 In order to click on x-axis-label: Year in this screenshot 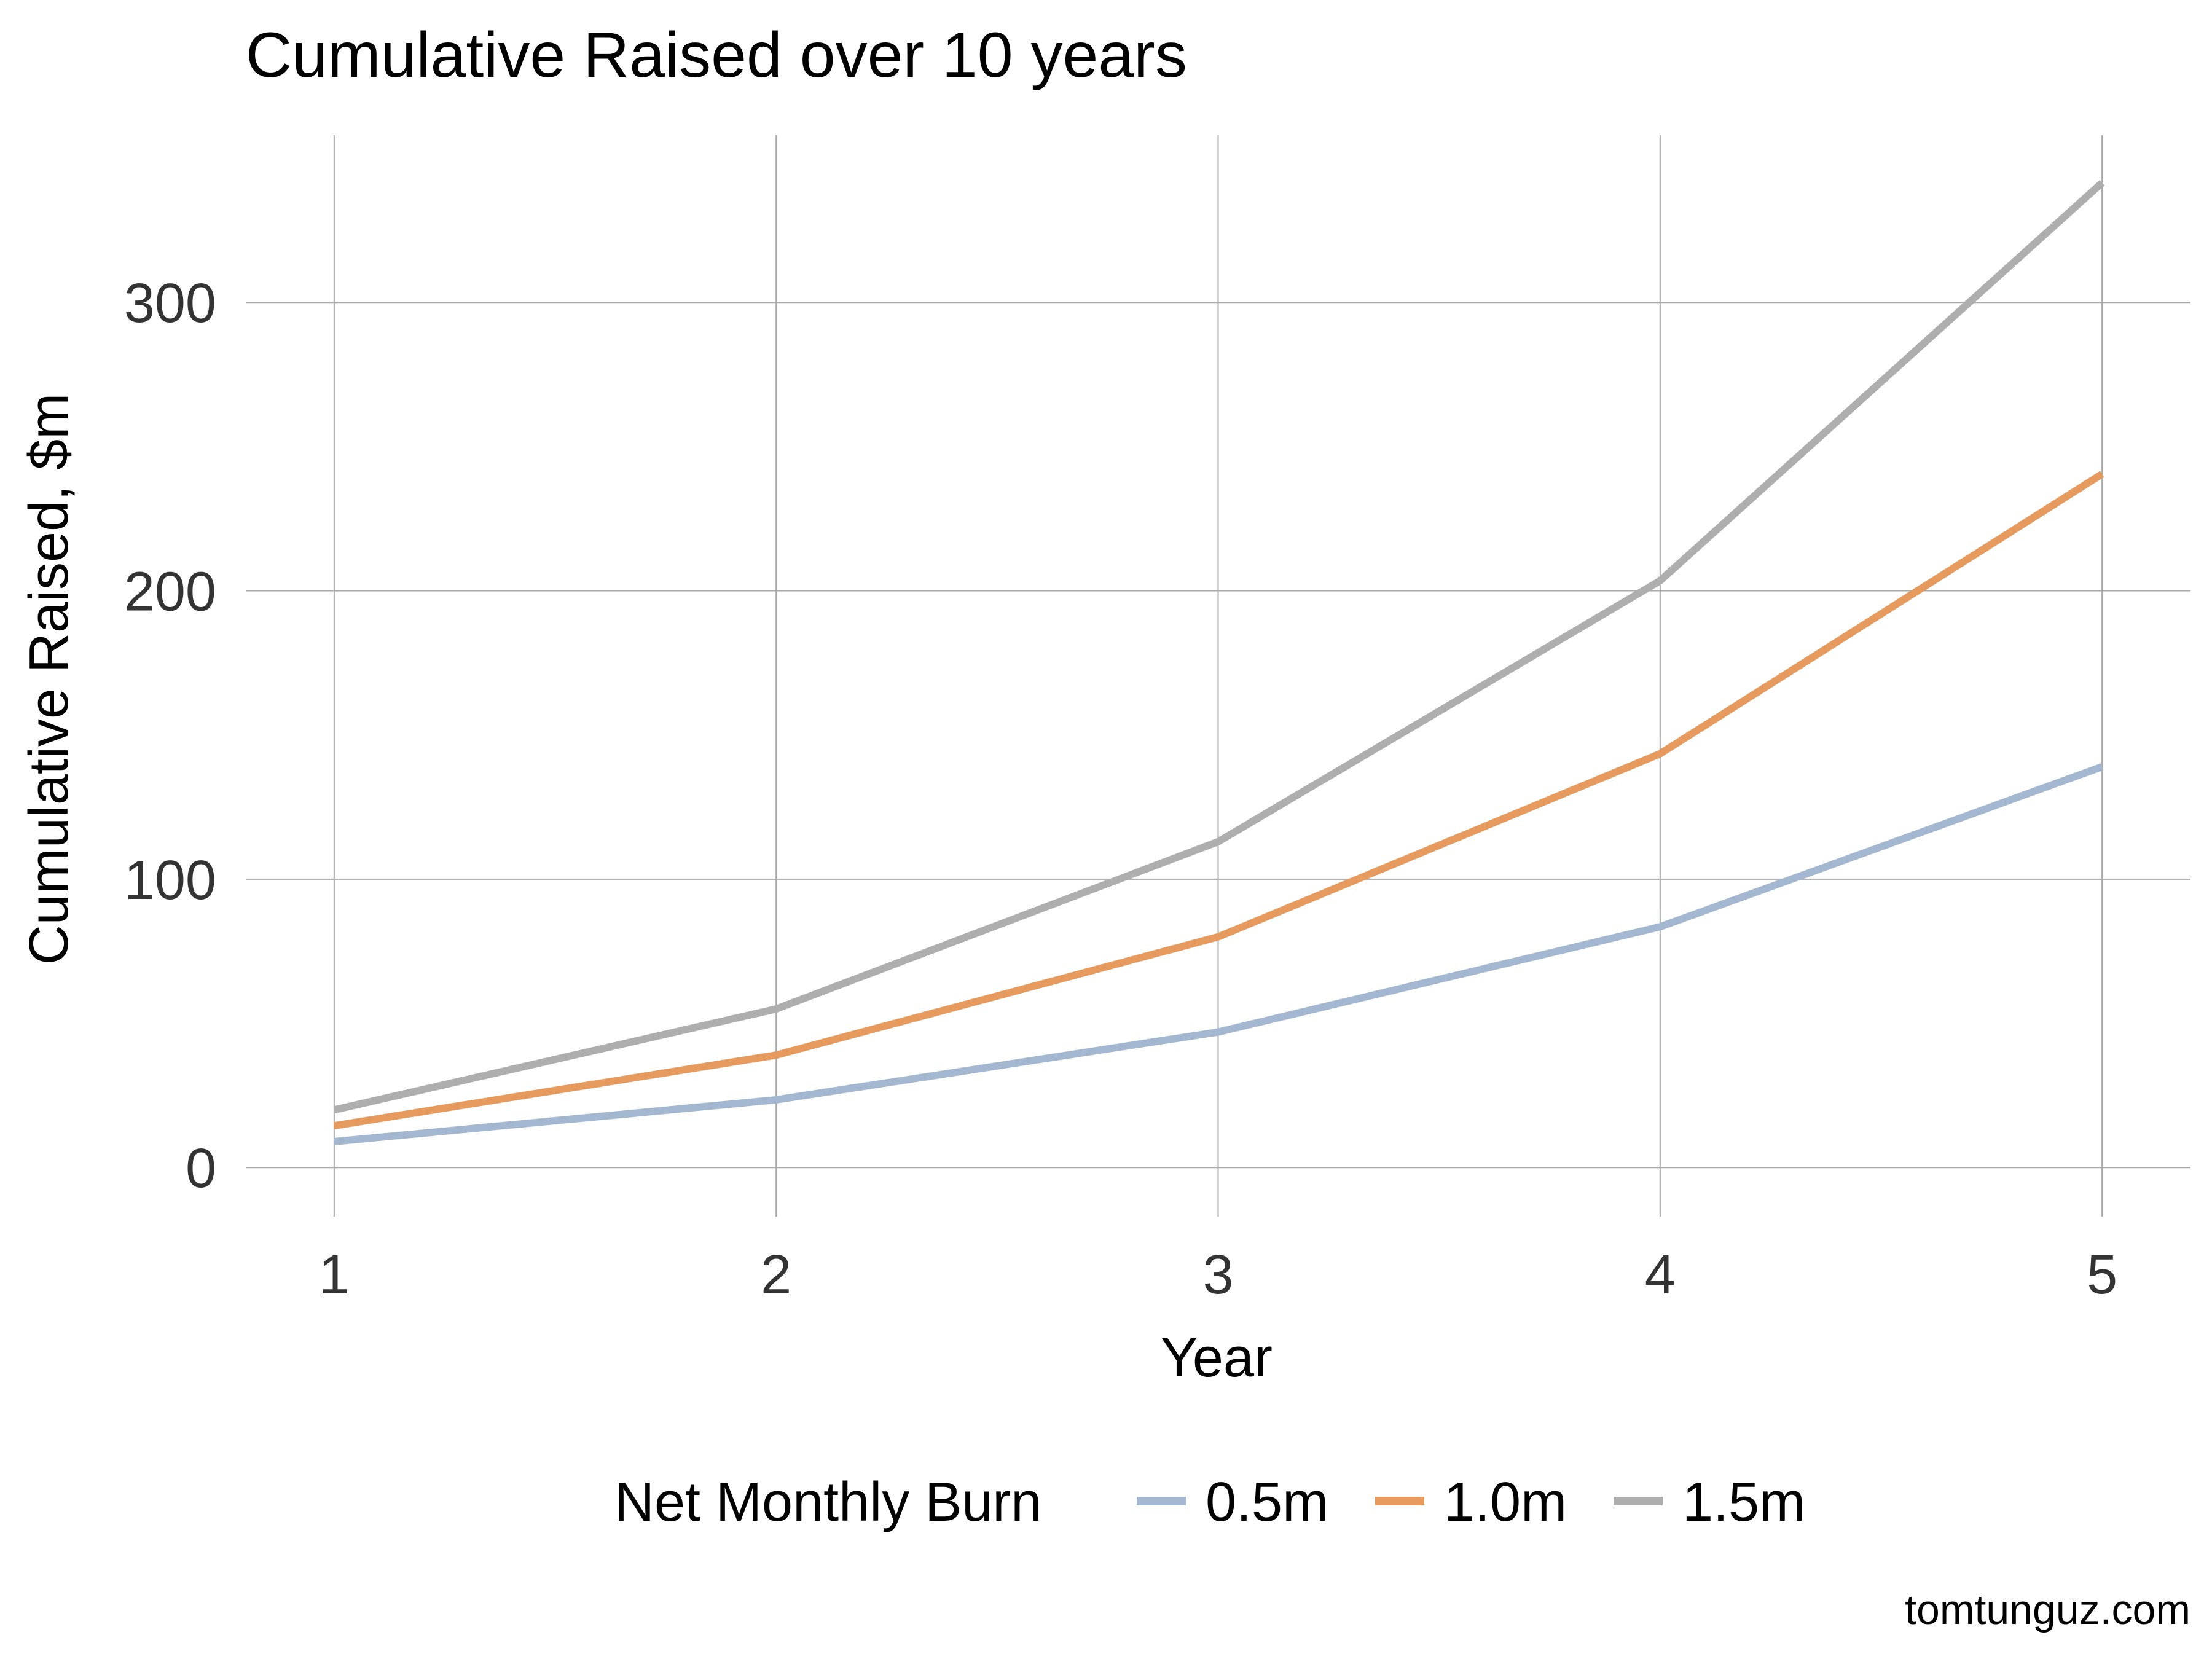, I will do `click(1217, 1358)`.